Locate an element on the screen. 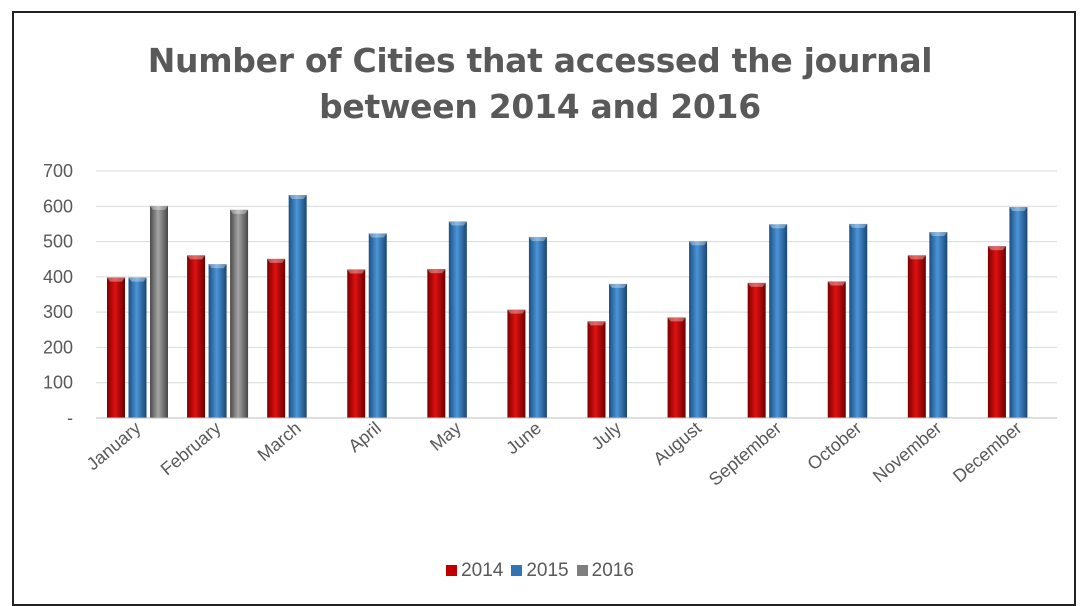  bar-2015-december is located at coordinates (1018, 312).